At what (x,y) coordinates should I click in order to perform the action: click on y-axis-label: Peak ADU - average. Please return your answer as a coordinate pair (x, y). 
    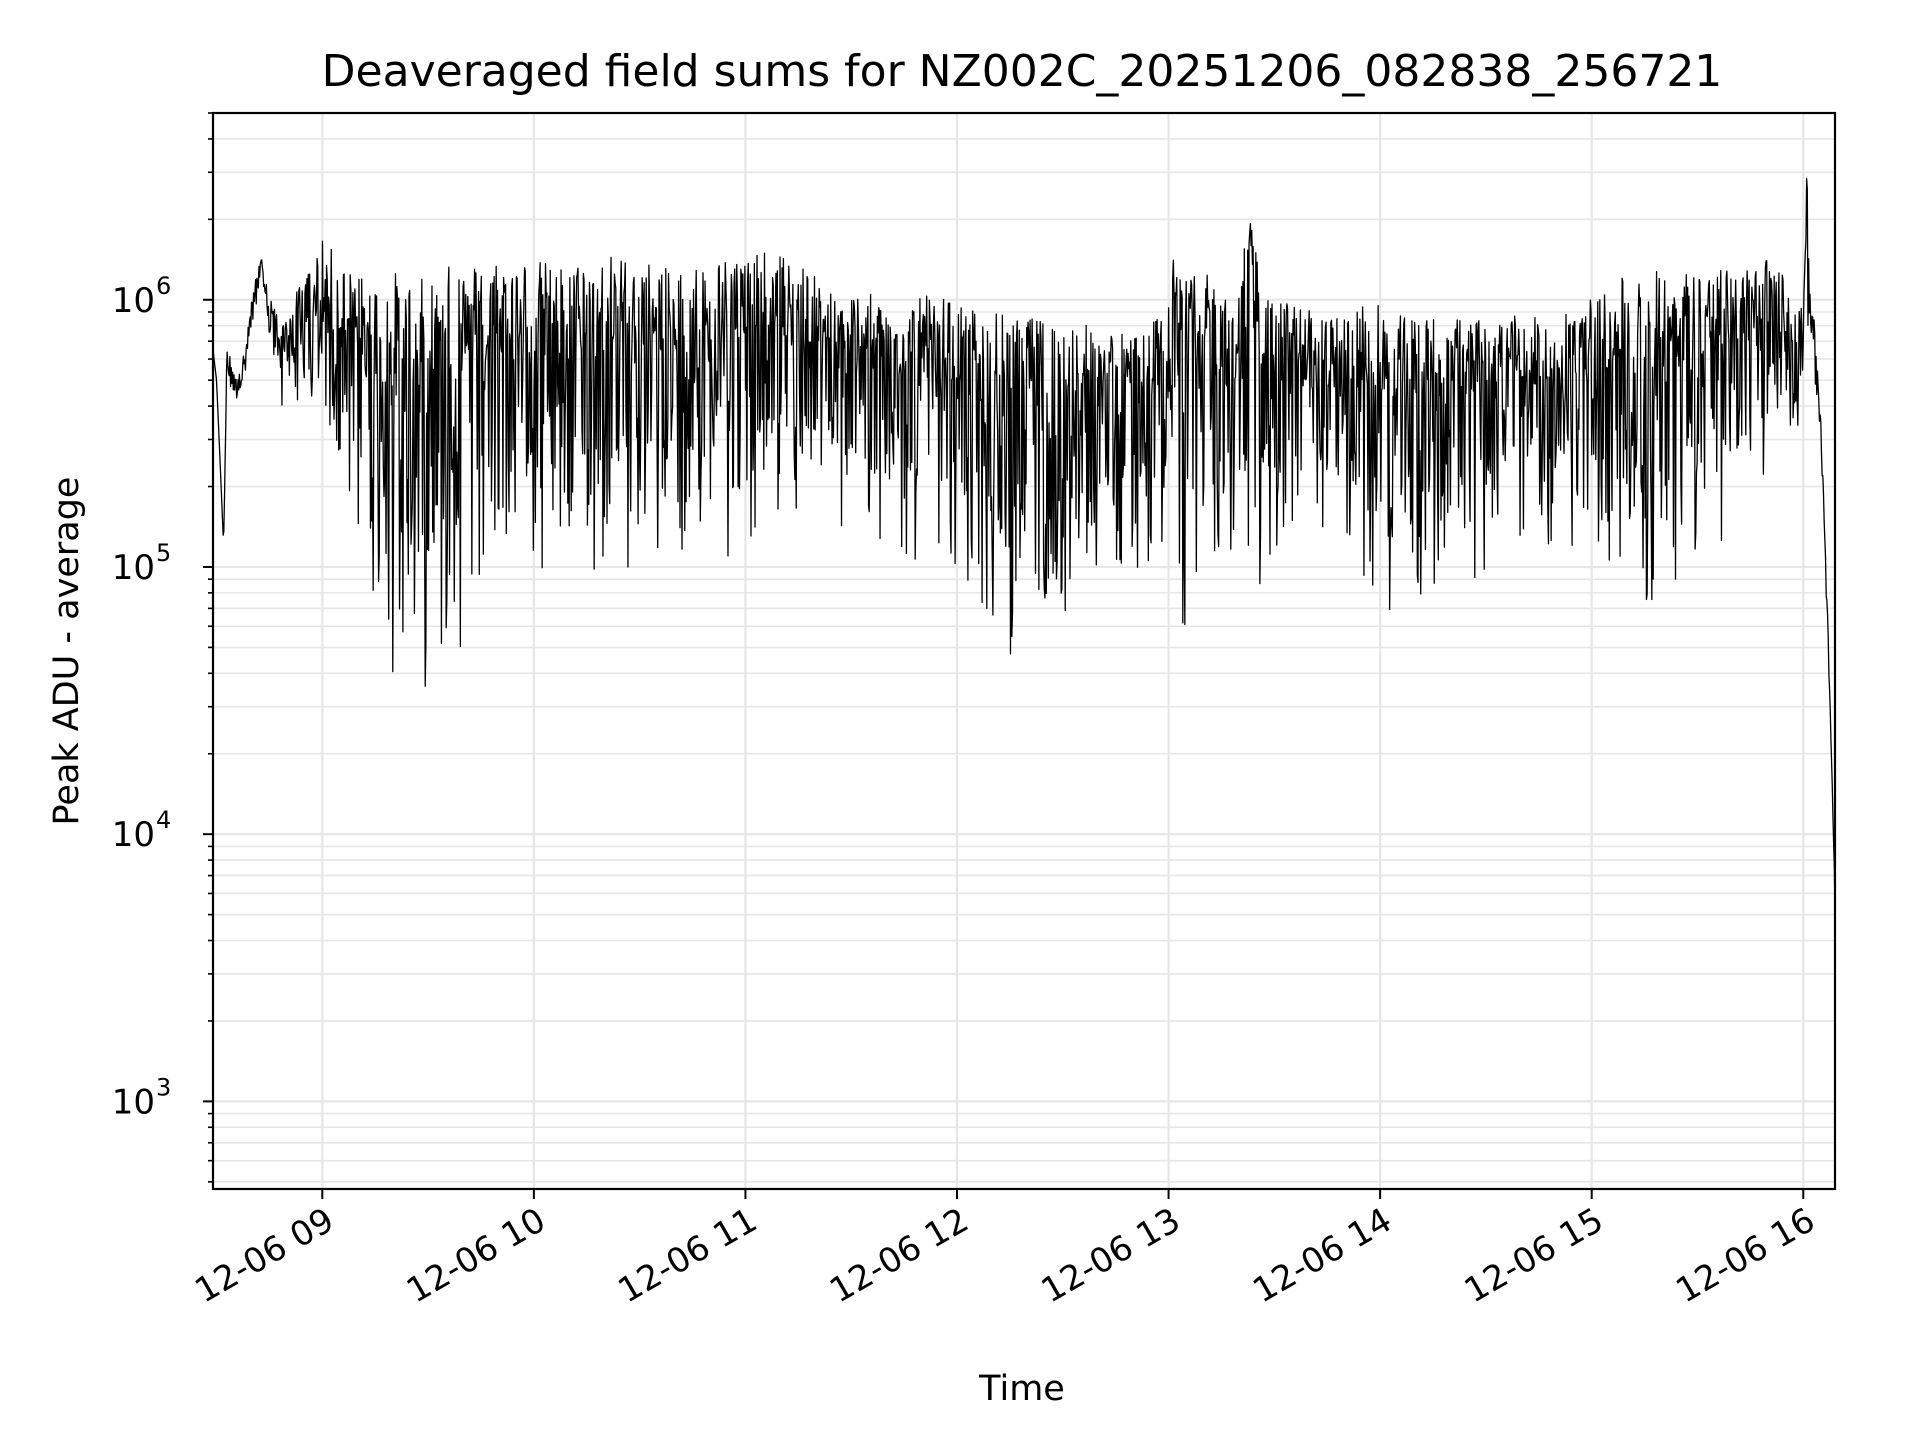
    Looking at the image, I should click on (67, 651).